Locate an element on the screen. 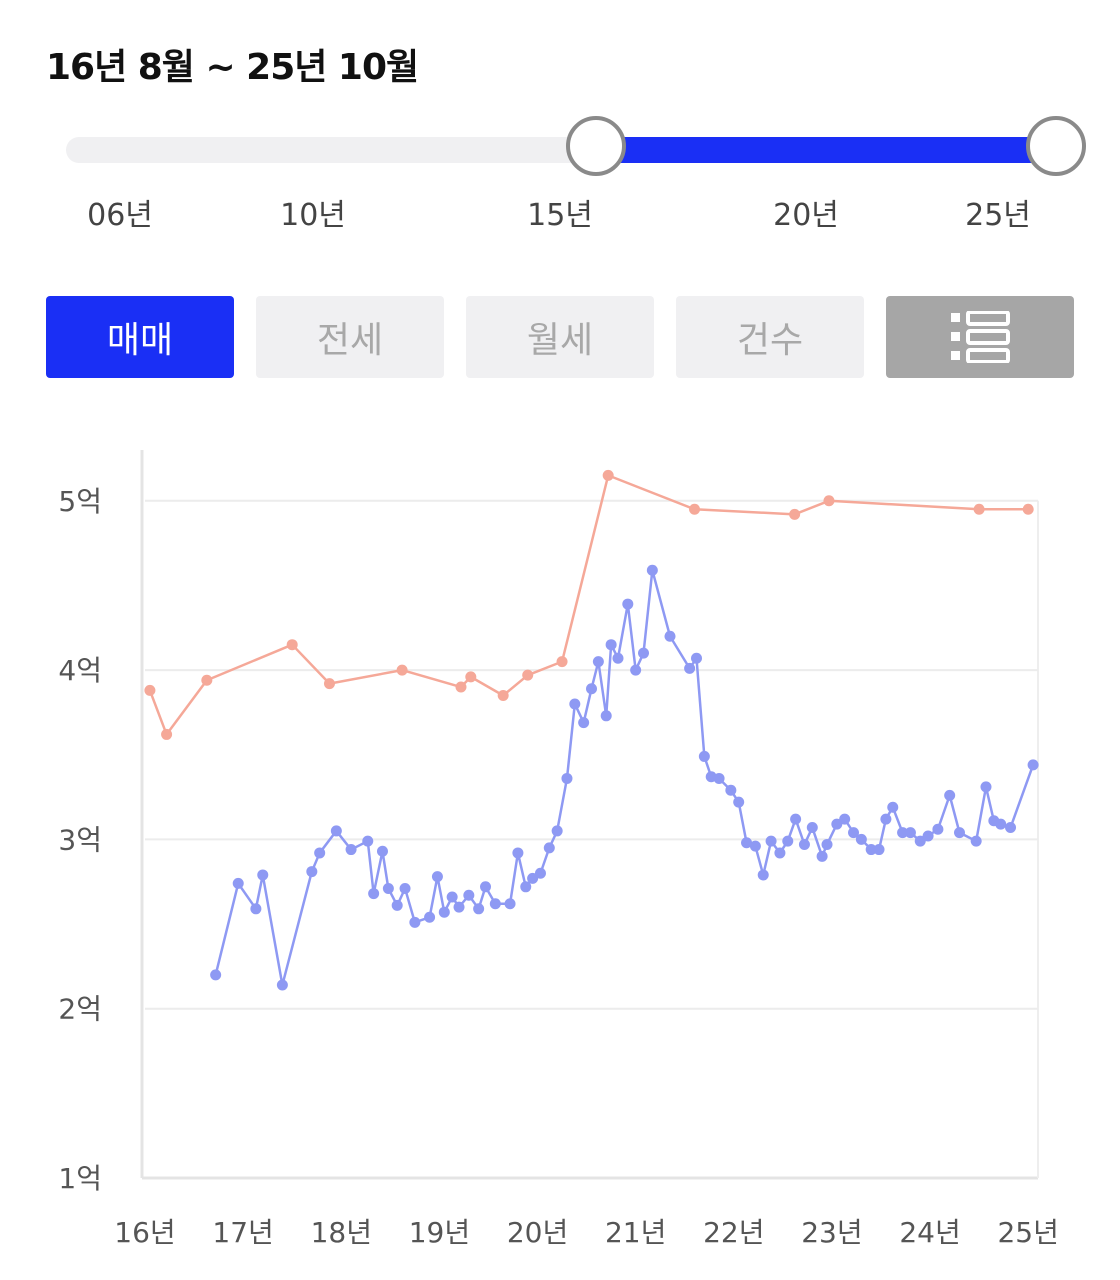  y-tick-label: 4억 is located at coordinates (80, 670).